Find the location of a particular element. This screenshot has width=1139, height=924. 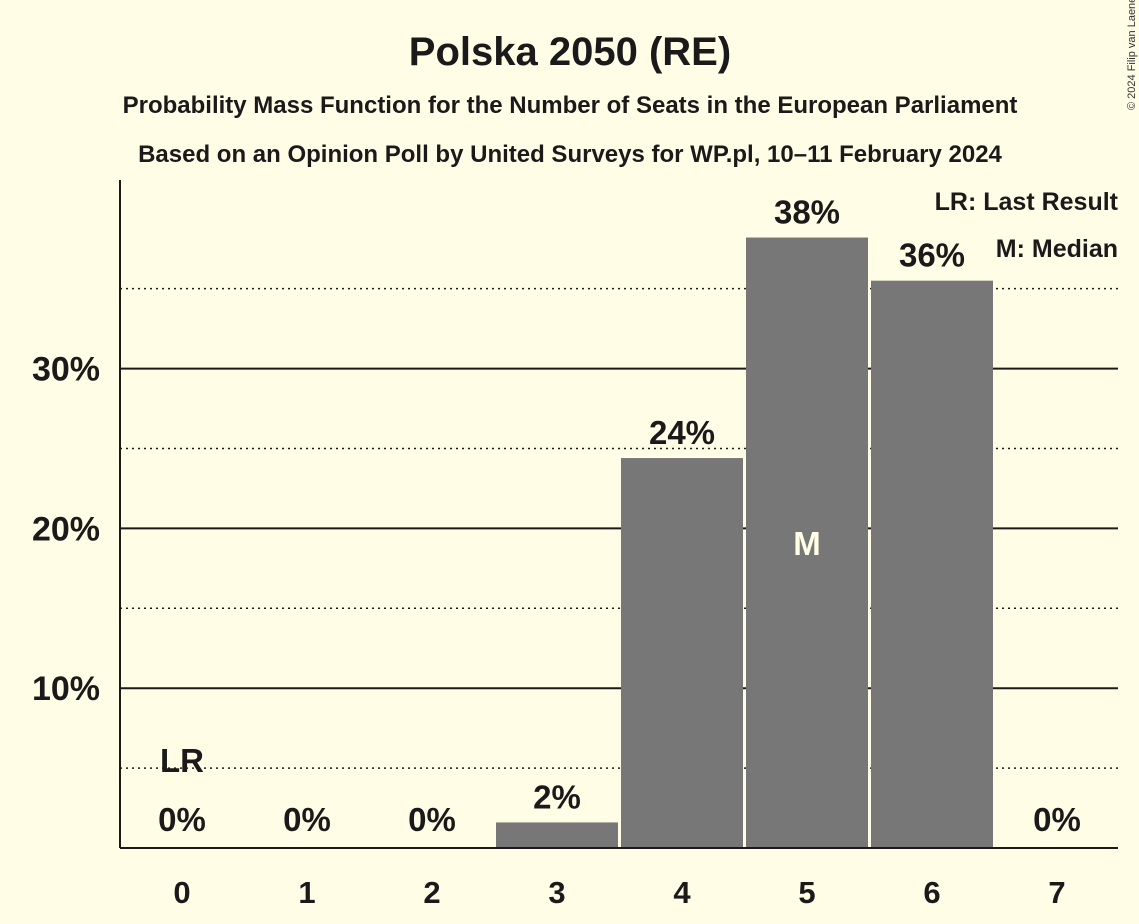

x-tick-label: 3 is located at coordinates (556, 892).